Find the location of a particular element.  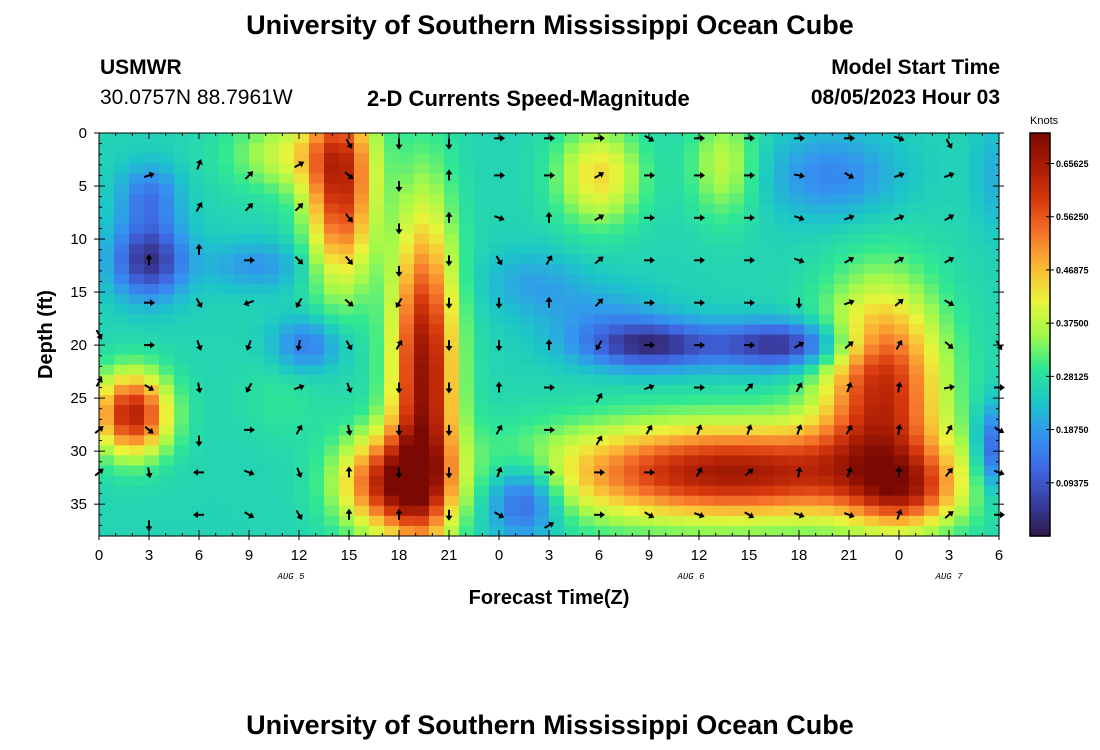

x-tick-label: 15 is located at coordinates (749, 555).